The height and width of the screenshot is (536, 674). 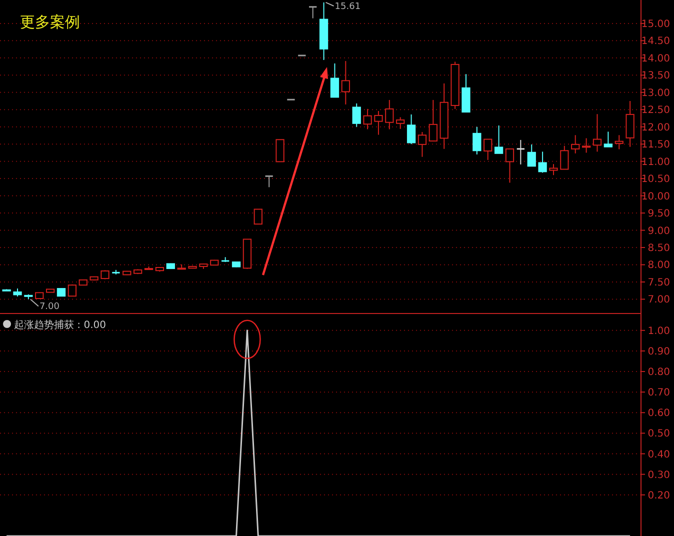 I want to click on y-tick-label: 9.50, so click(x=659, y=214).